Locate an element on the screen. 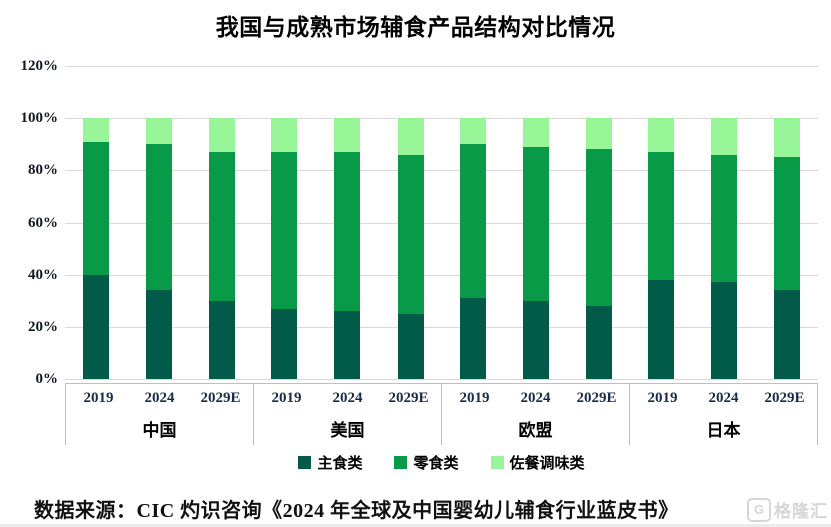 This screenshot has width=831, height=527. bar-group-日本 is located at coordinates (724, 248).